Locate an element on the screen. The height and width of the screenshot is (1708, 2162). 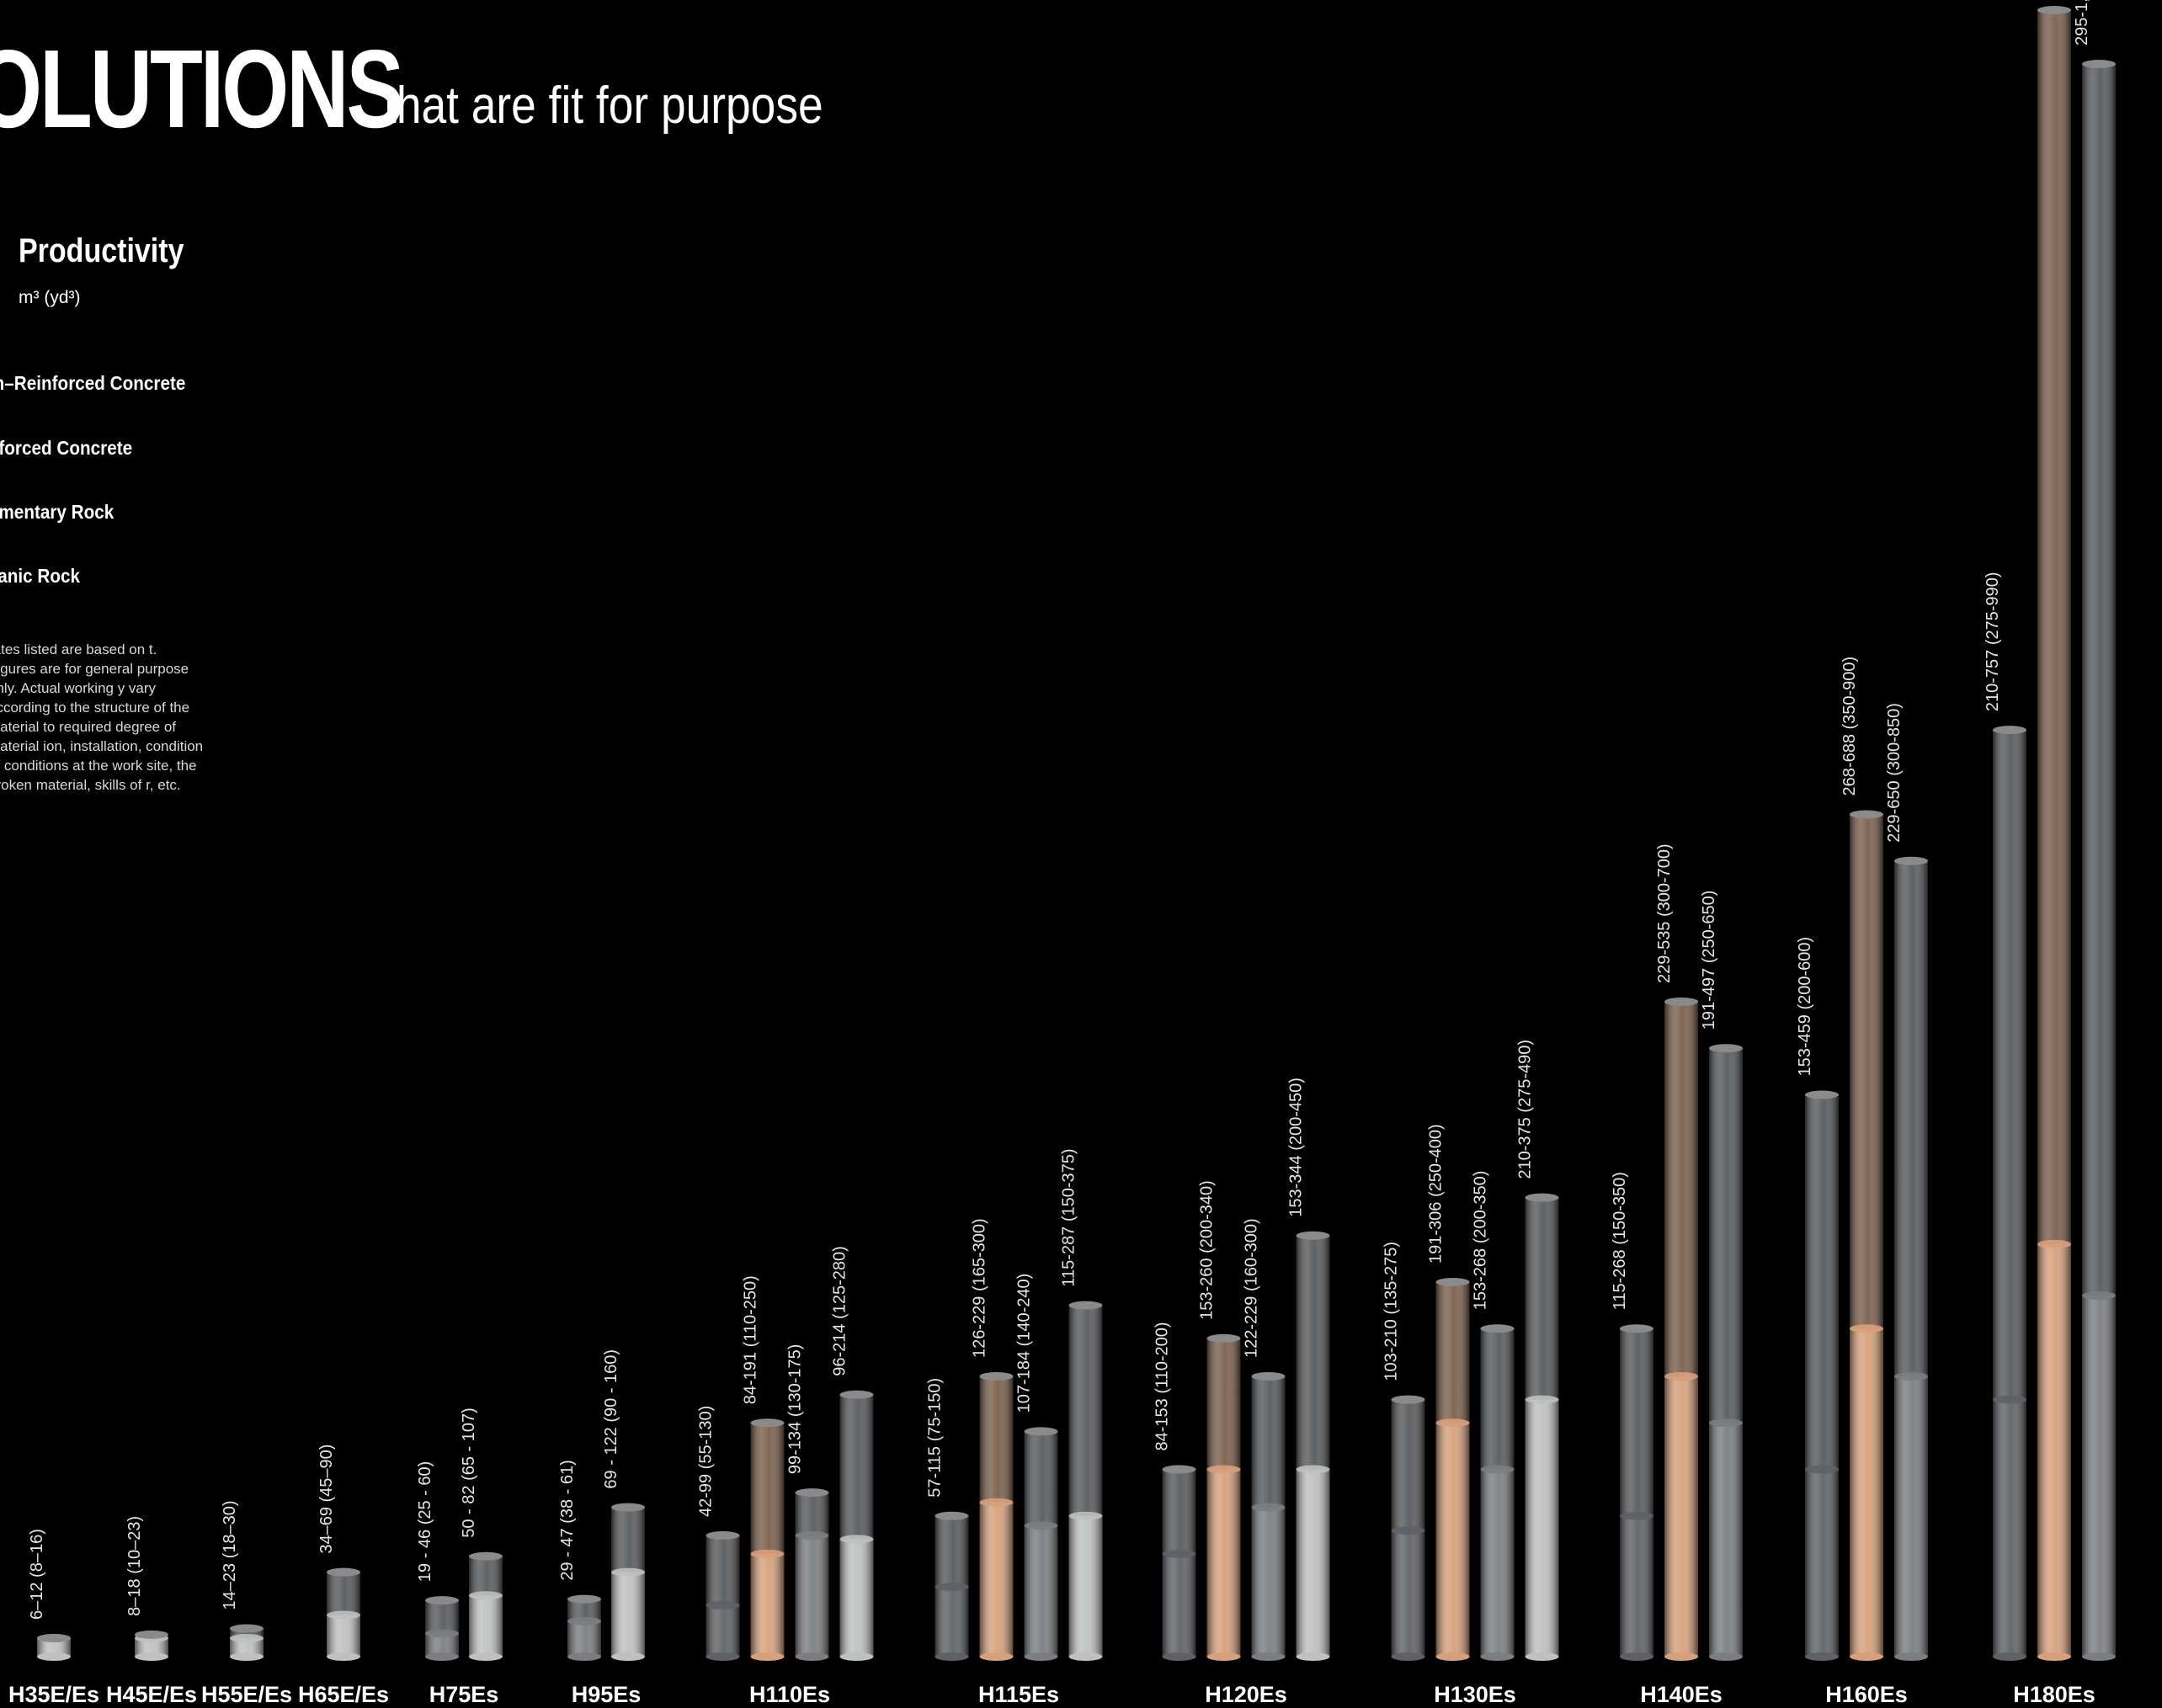
value-label: 50 - 82 (65 - 107) is located at coordinates (469, 1472).